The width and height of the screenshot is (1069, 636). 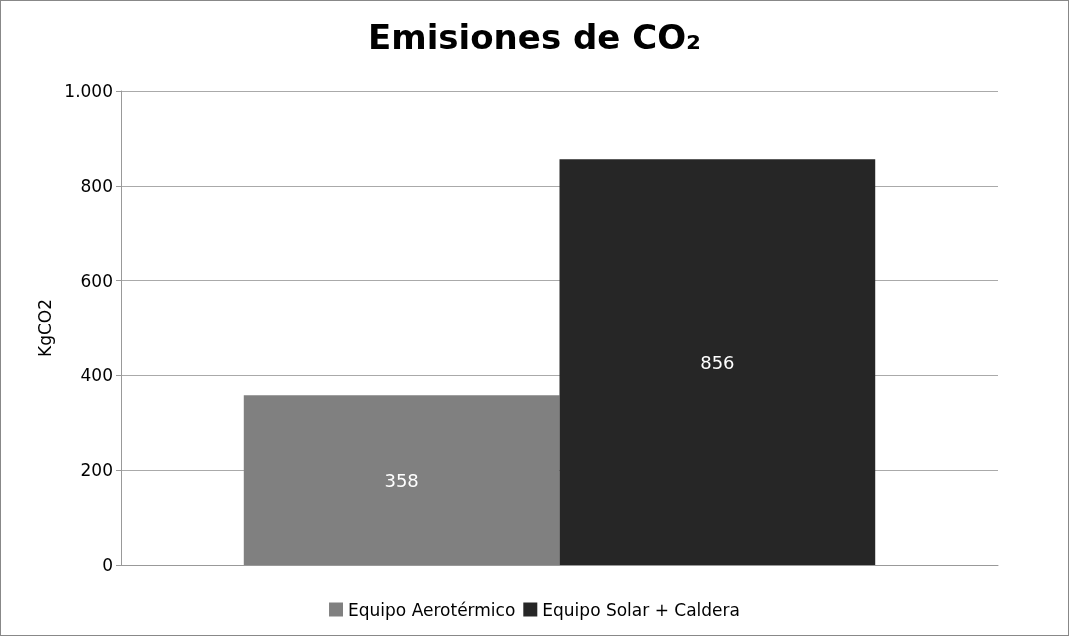 I want to click on y-tick-label: 400, so click(x=96, y=375).